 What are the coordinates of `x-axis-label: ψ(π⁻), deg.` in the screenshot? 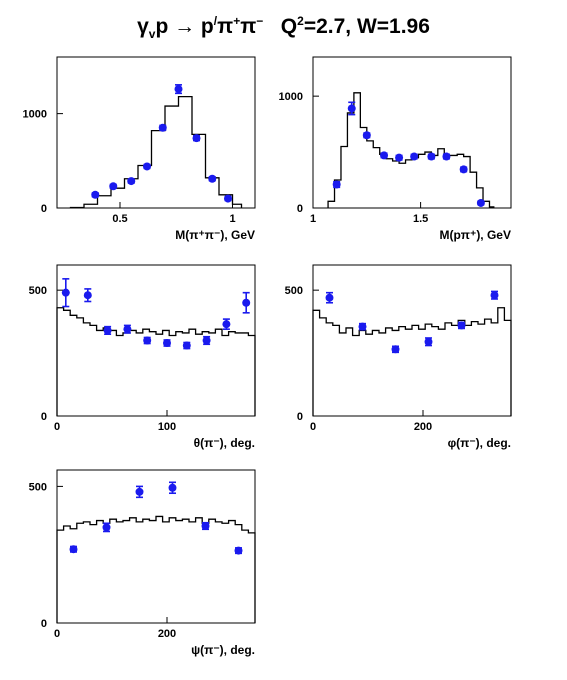 It's located at (223, 650).